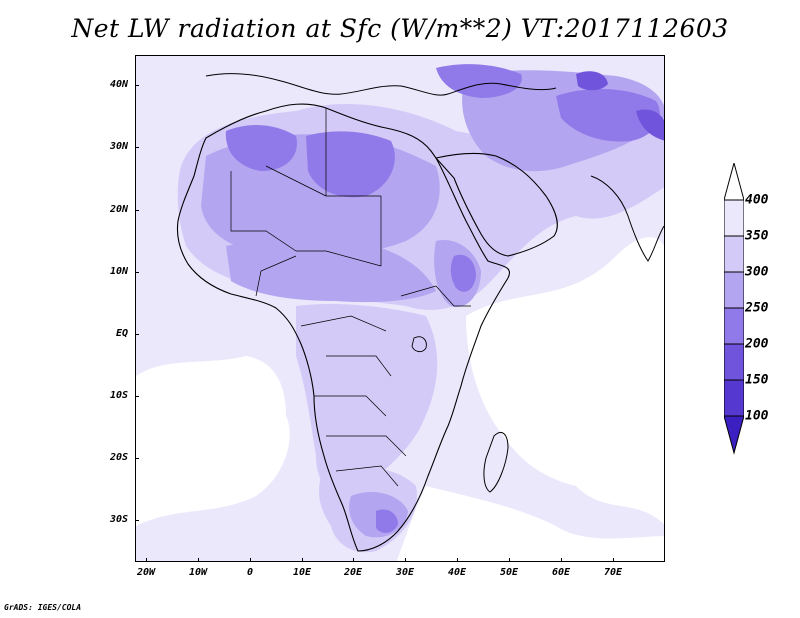 The height and width of the screenshot is (618, 800). What do you see at coordinates (419, 344) in the screenshot?
I see `lake-victoria` at bounding box center [419, 344].